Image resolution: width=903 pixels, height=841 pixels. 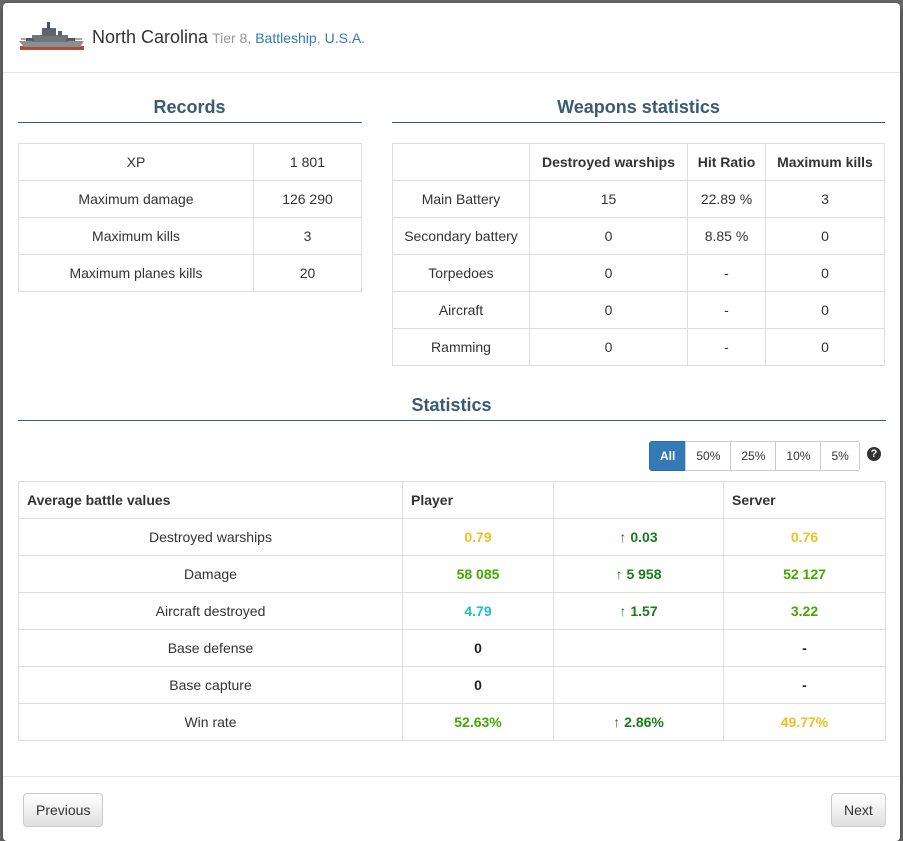 I want to click on weapon-name: Secondary battery, so click(x=461, y=236).